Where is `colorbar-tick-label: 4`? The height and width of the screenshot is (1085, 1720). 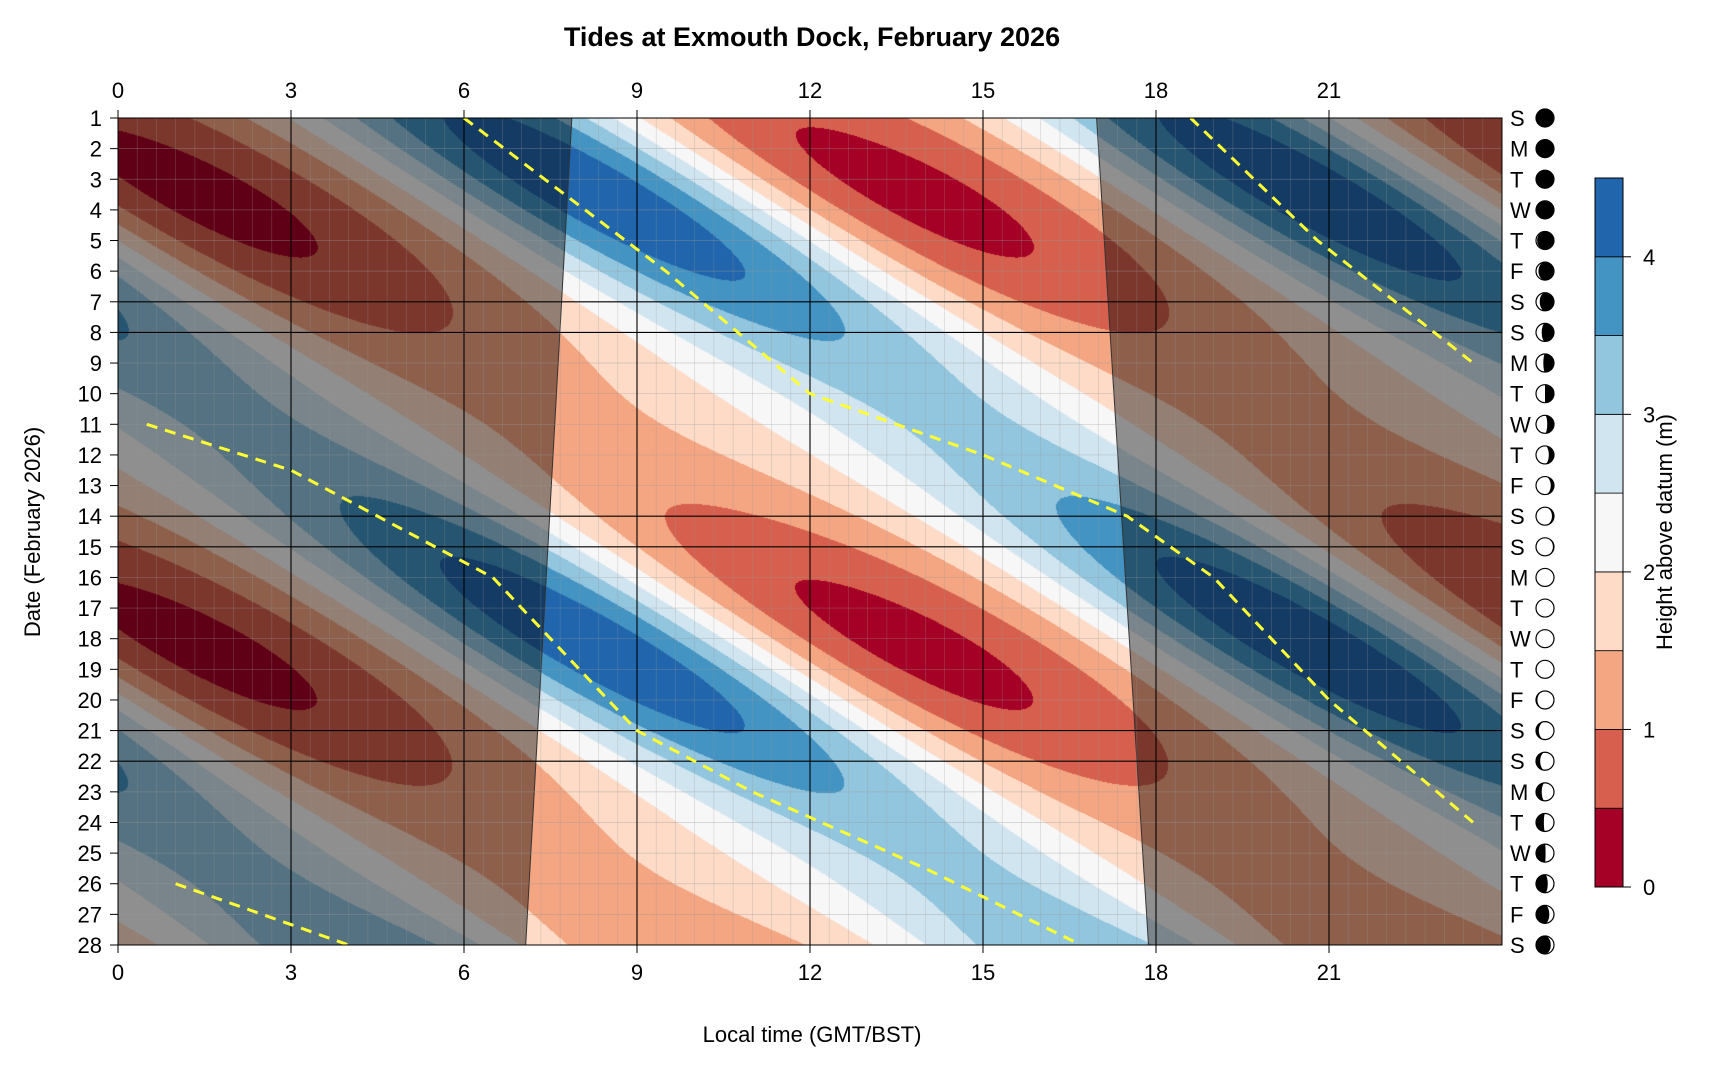 colorbar-tick-label: 4 is located at coordinates (1649, 257).